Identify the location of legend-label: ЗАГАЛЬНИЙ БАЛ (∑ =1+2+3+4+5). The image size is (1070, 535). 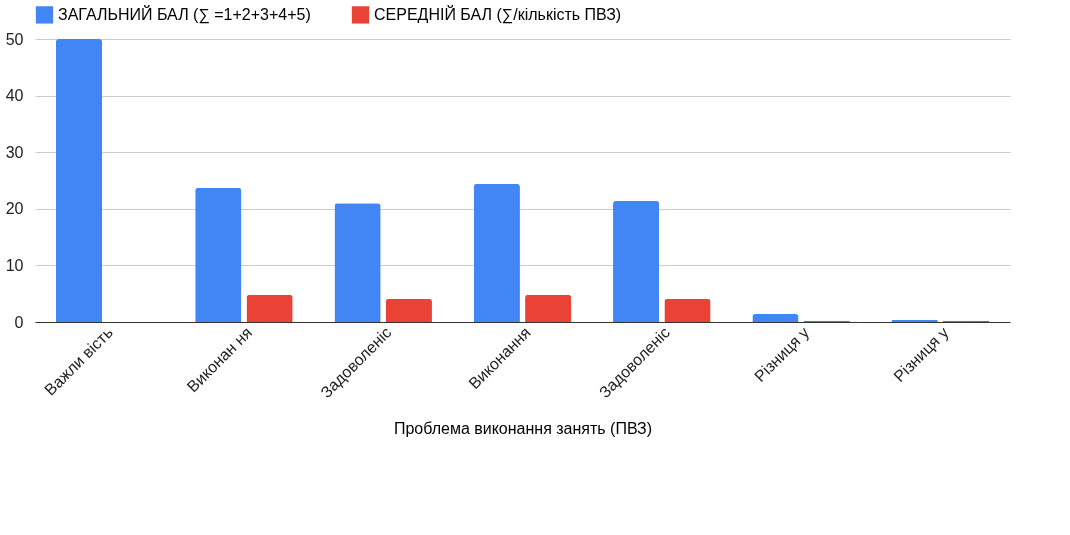
(184, 14).